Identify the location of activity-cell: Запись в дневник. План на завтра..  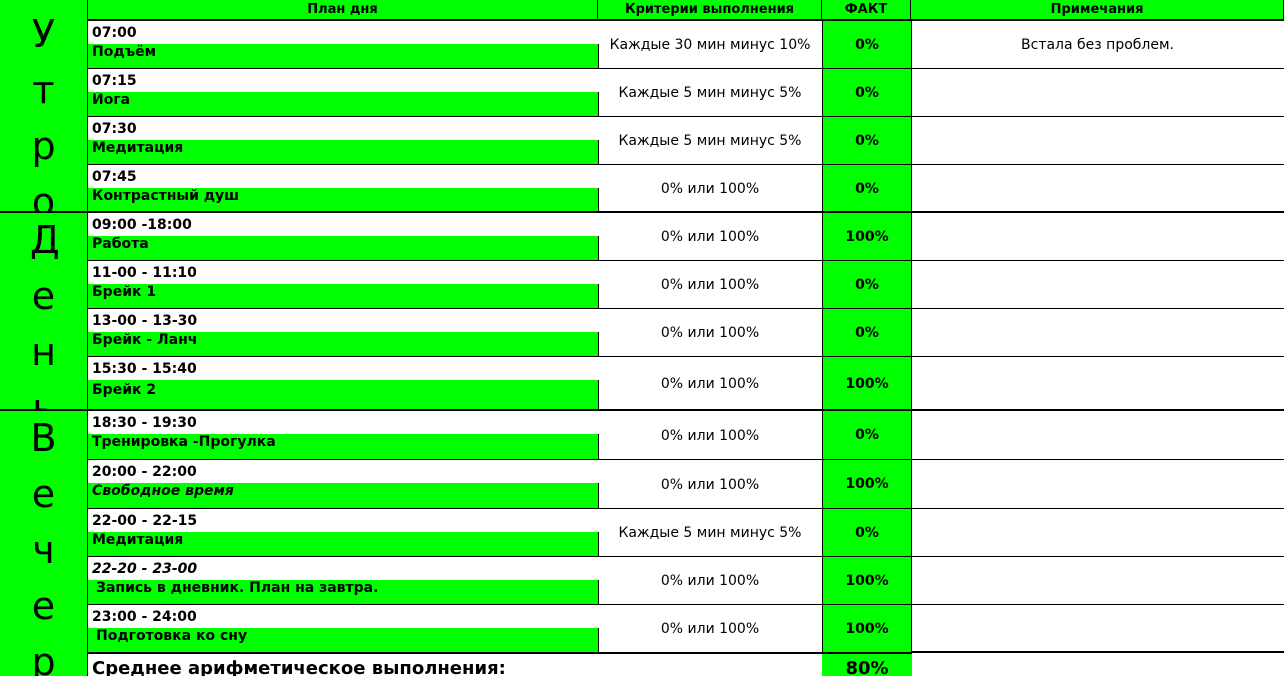
(343, 592).